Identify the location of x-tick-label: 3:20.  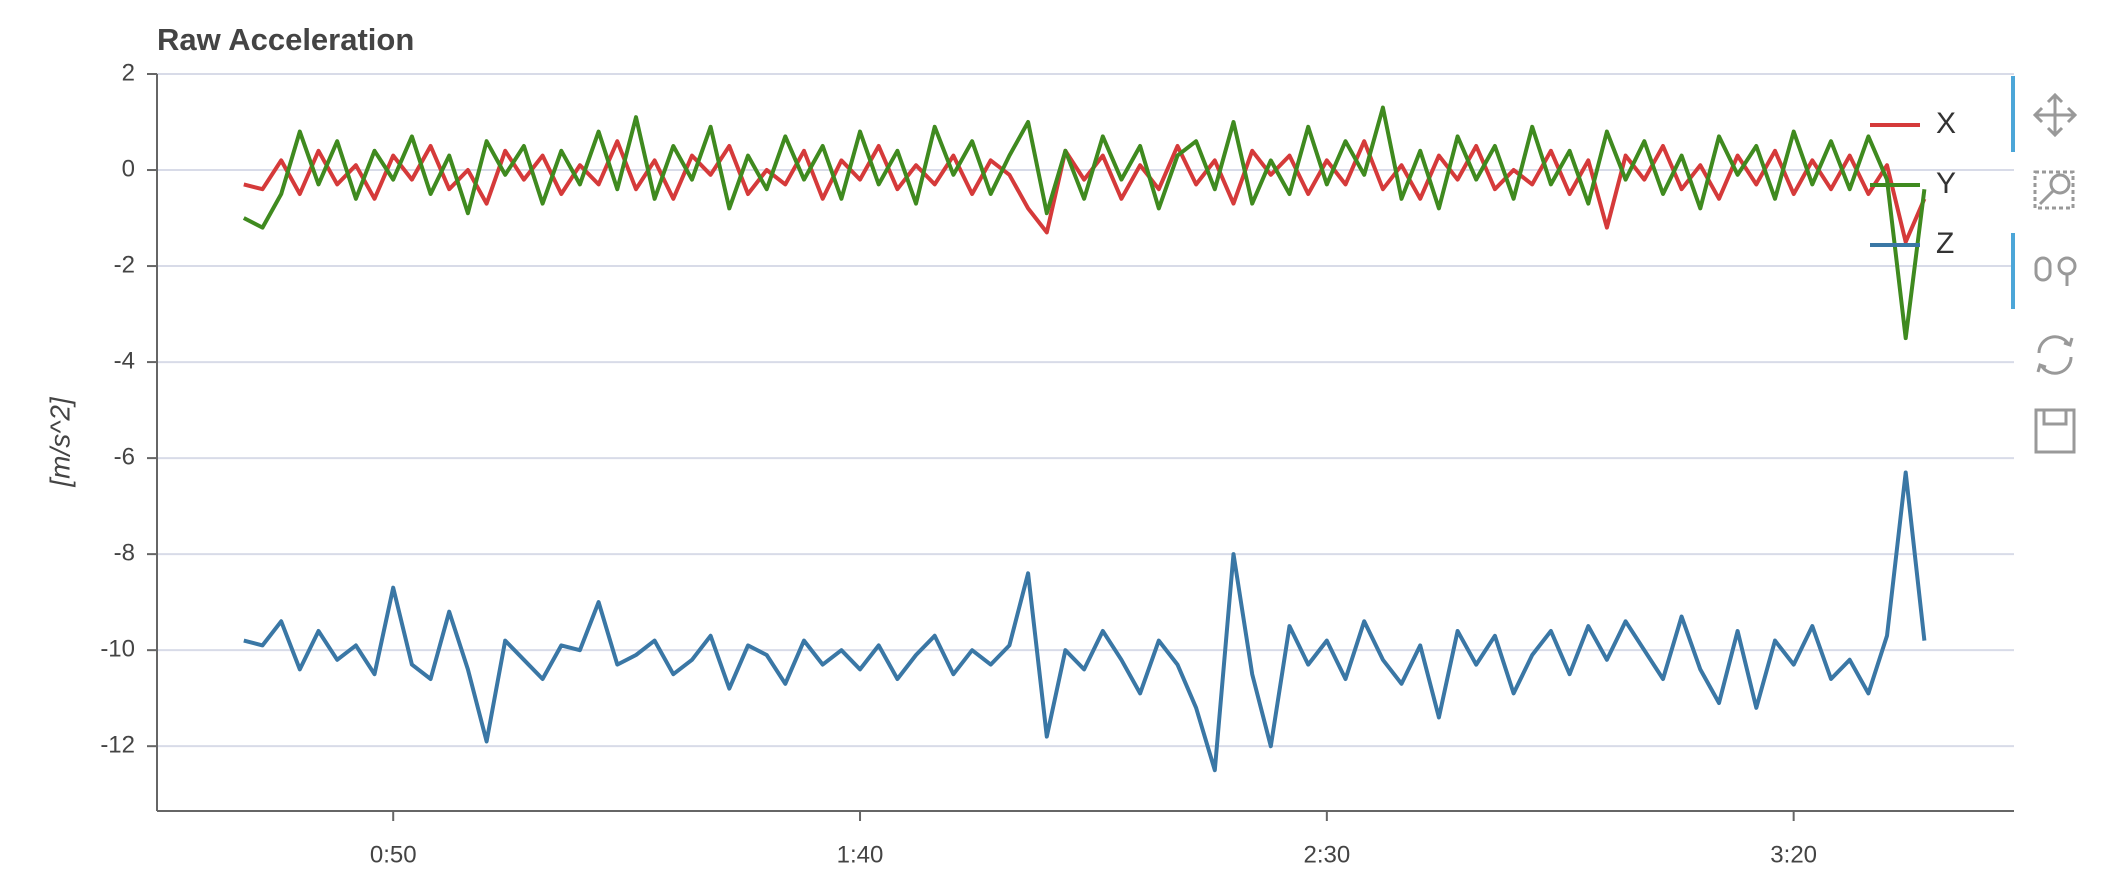
(1793, 854).